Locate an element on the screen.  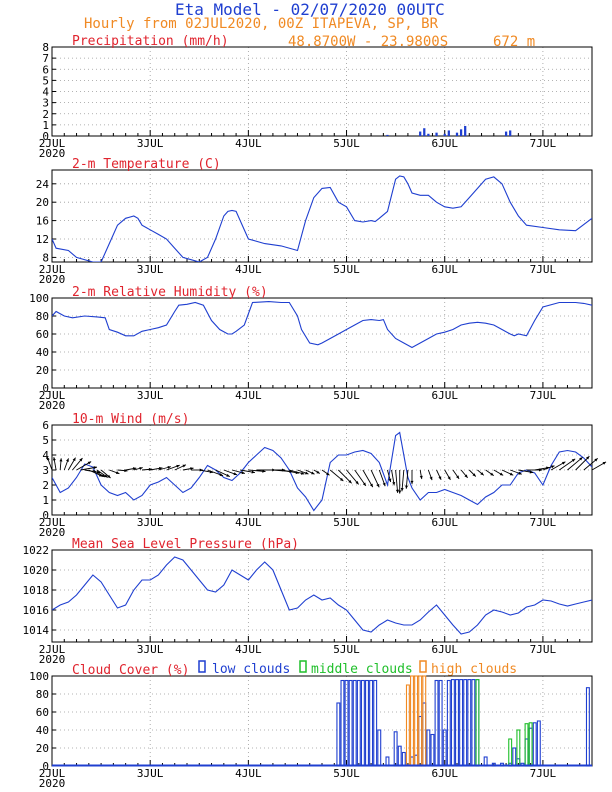
y-tick-label: 0 is located at coordinates (45, 766).